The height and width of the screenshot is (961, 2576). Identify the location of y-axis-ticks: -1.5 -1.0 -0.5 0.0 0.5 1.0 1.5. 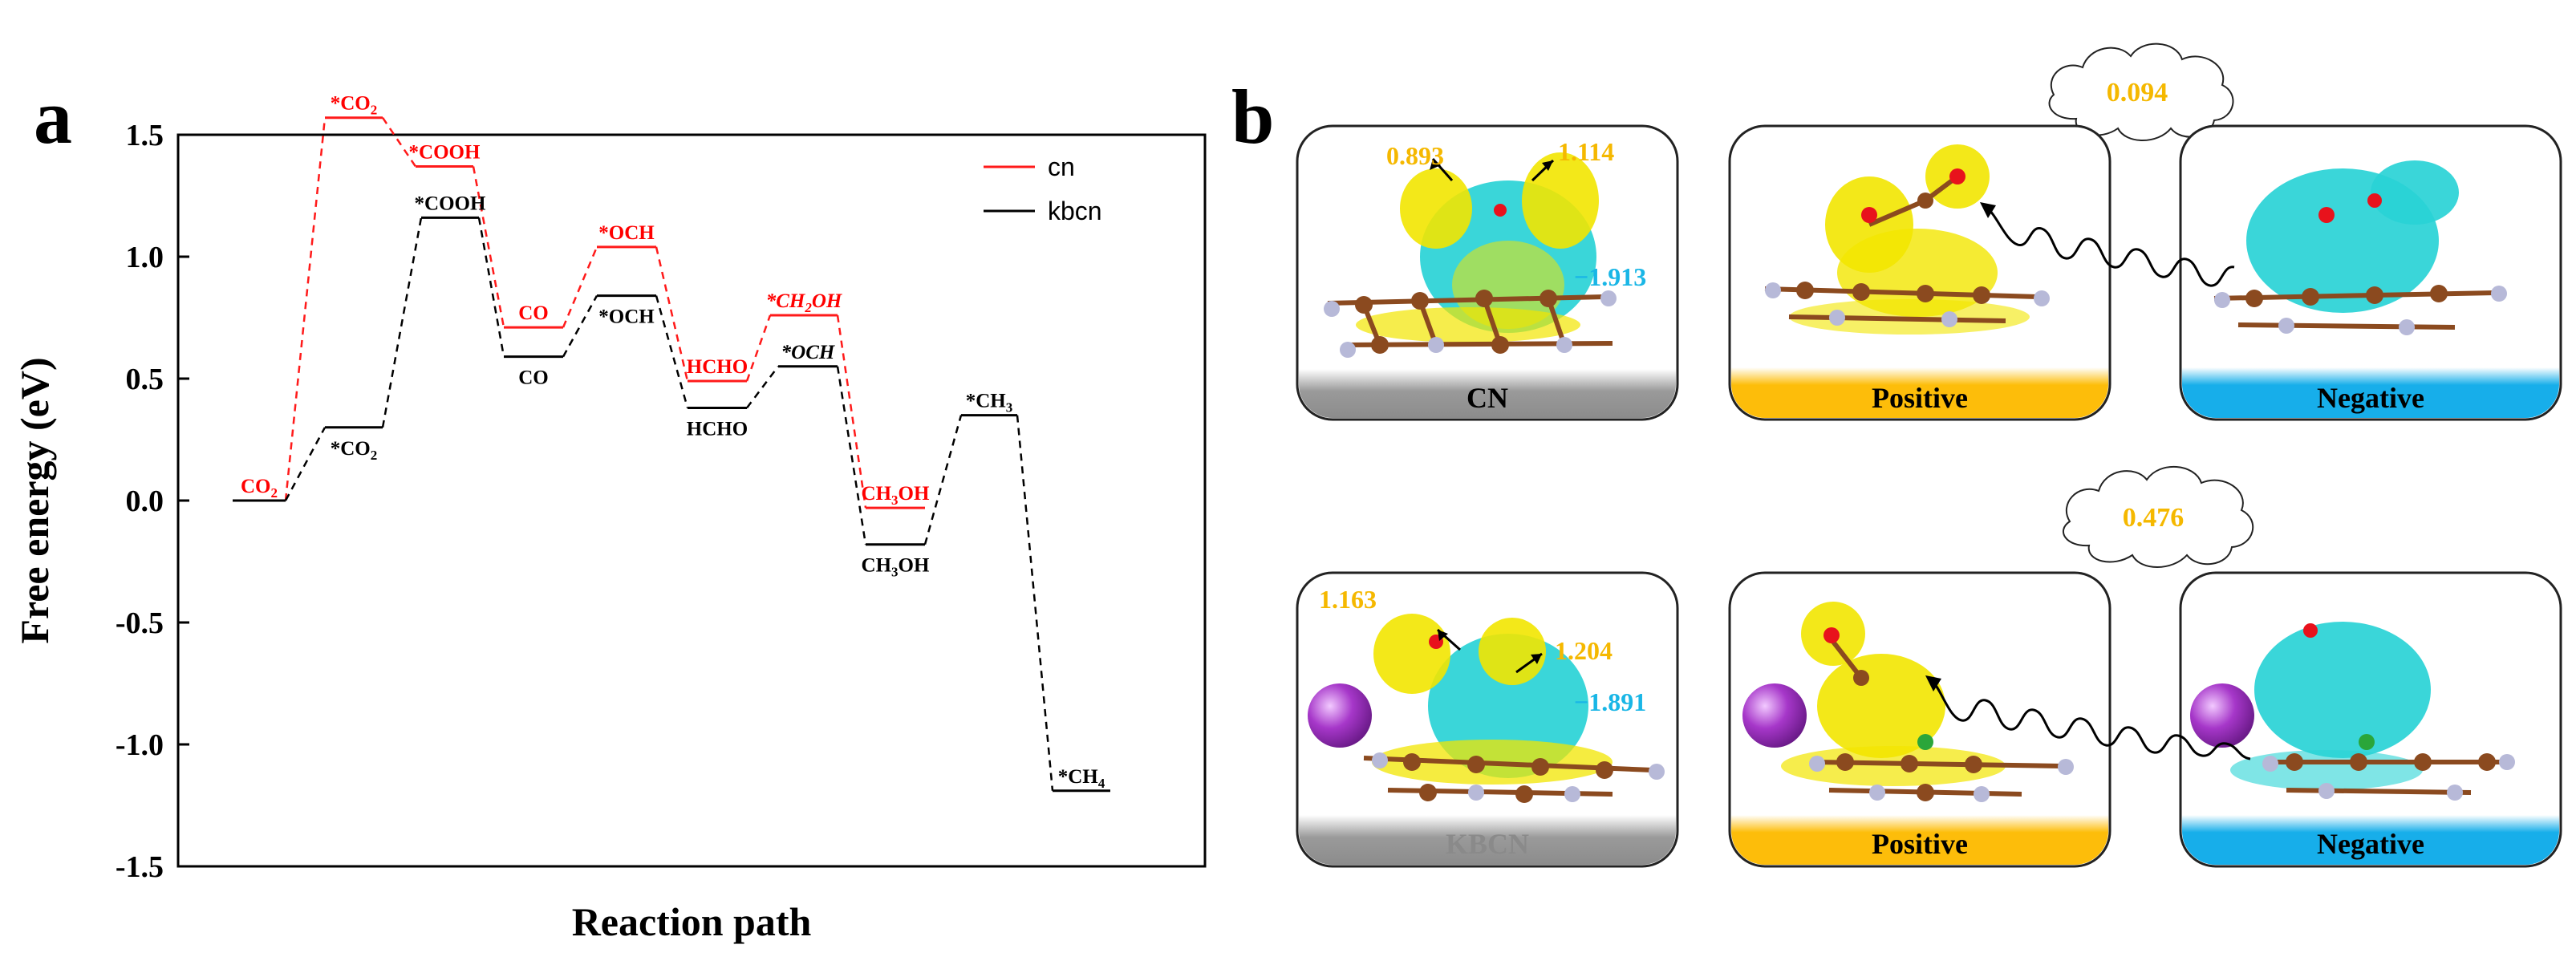
(152, 502).